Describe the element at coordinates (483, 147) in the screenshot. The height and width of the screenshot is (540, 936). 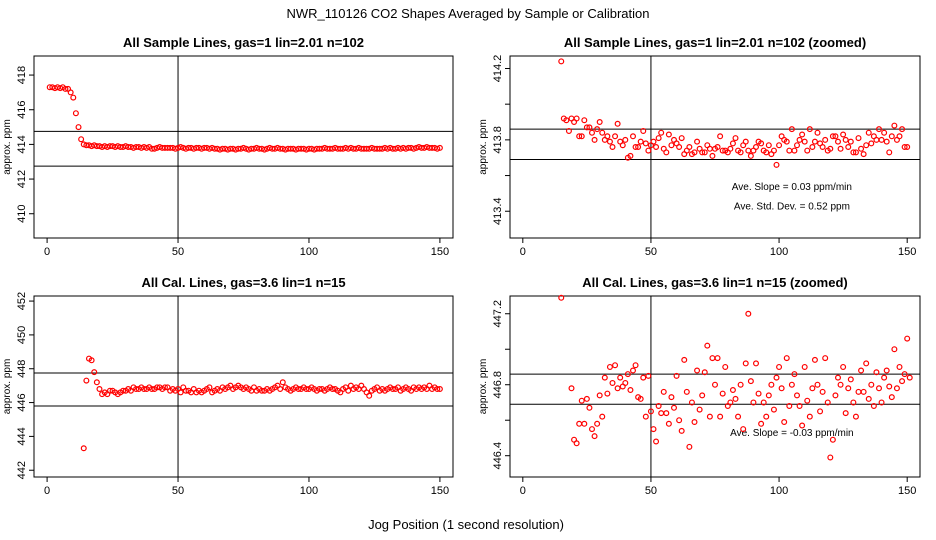
I see `y-axis-label: approx. ppm` at that location.